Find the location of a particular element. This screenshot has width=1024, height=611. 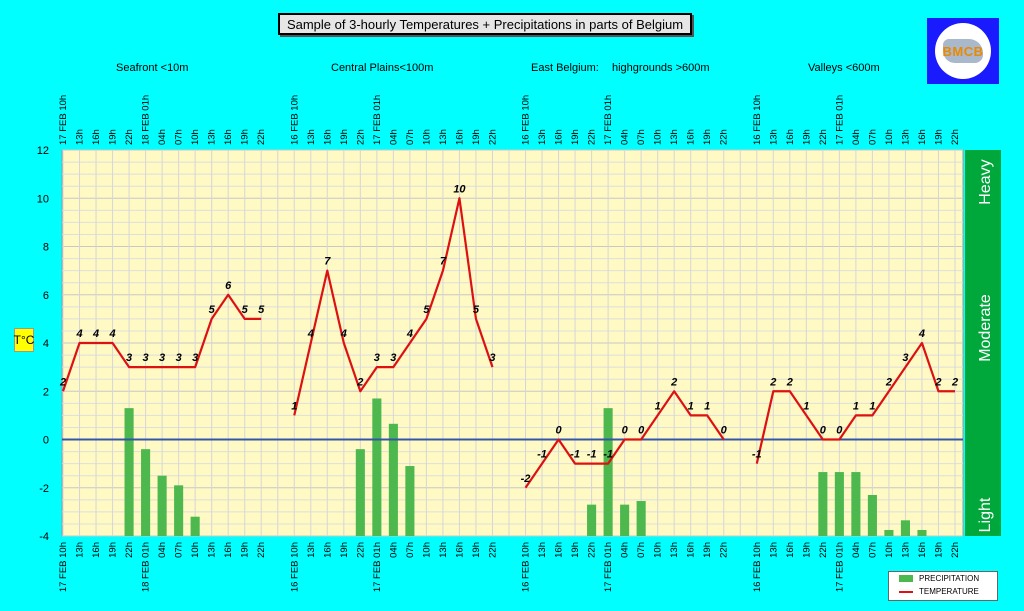

x-tick-label-bottom: 17 FEB 01h is located at coordinates (608, 567).